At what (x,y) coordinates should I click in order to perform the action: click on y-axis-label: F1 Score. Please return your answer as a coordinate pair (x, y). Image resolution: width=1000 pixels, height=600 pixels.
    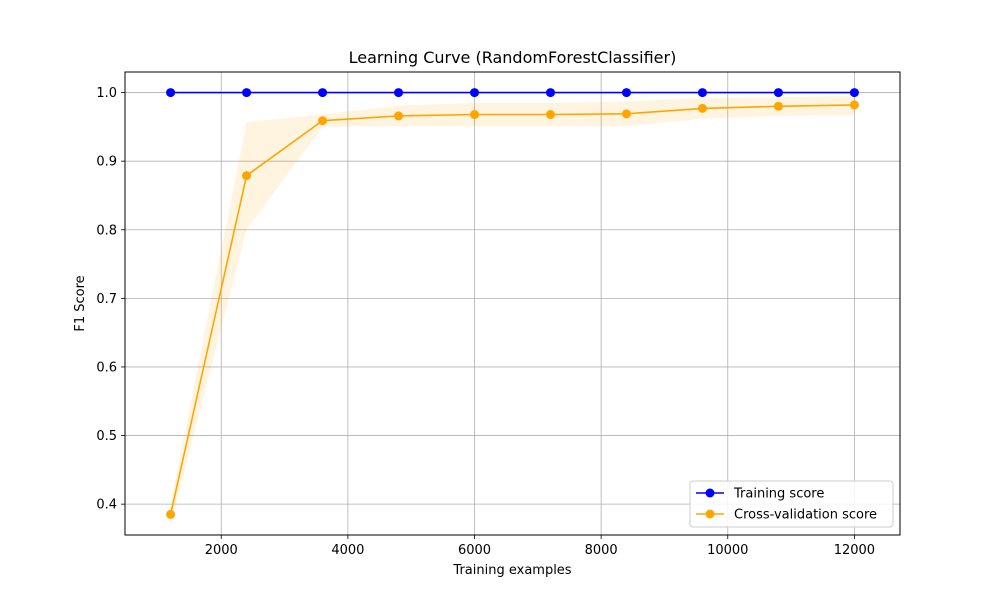
    Looking at the image, I should click on (80, 303).